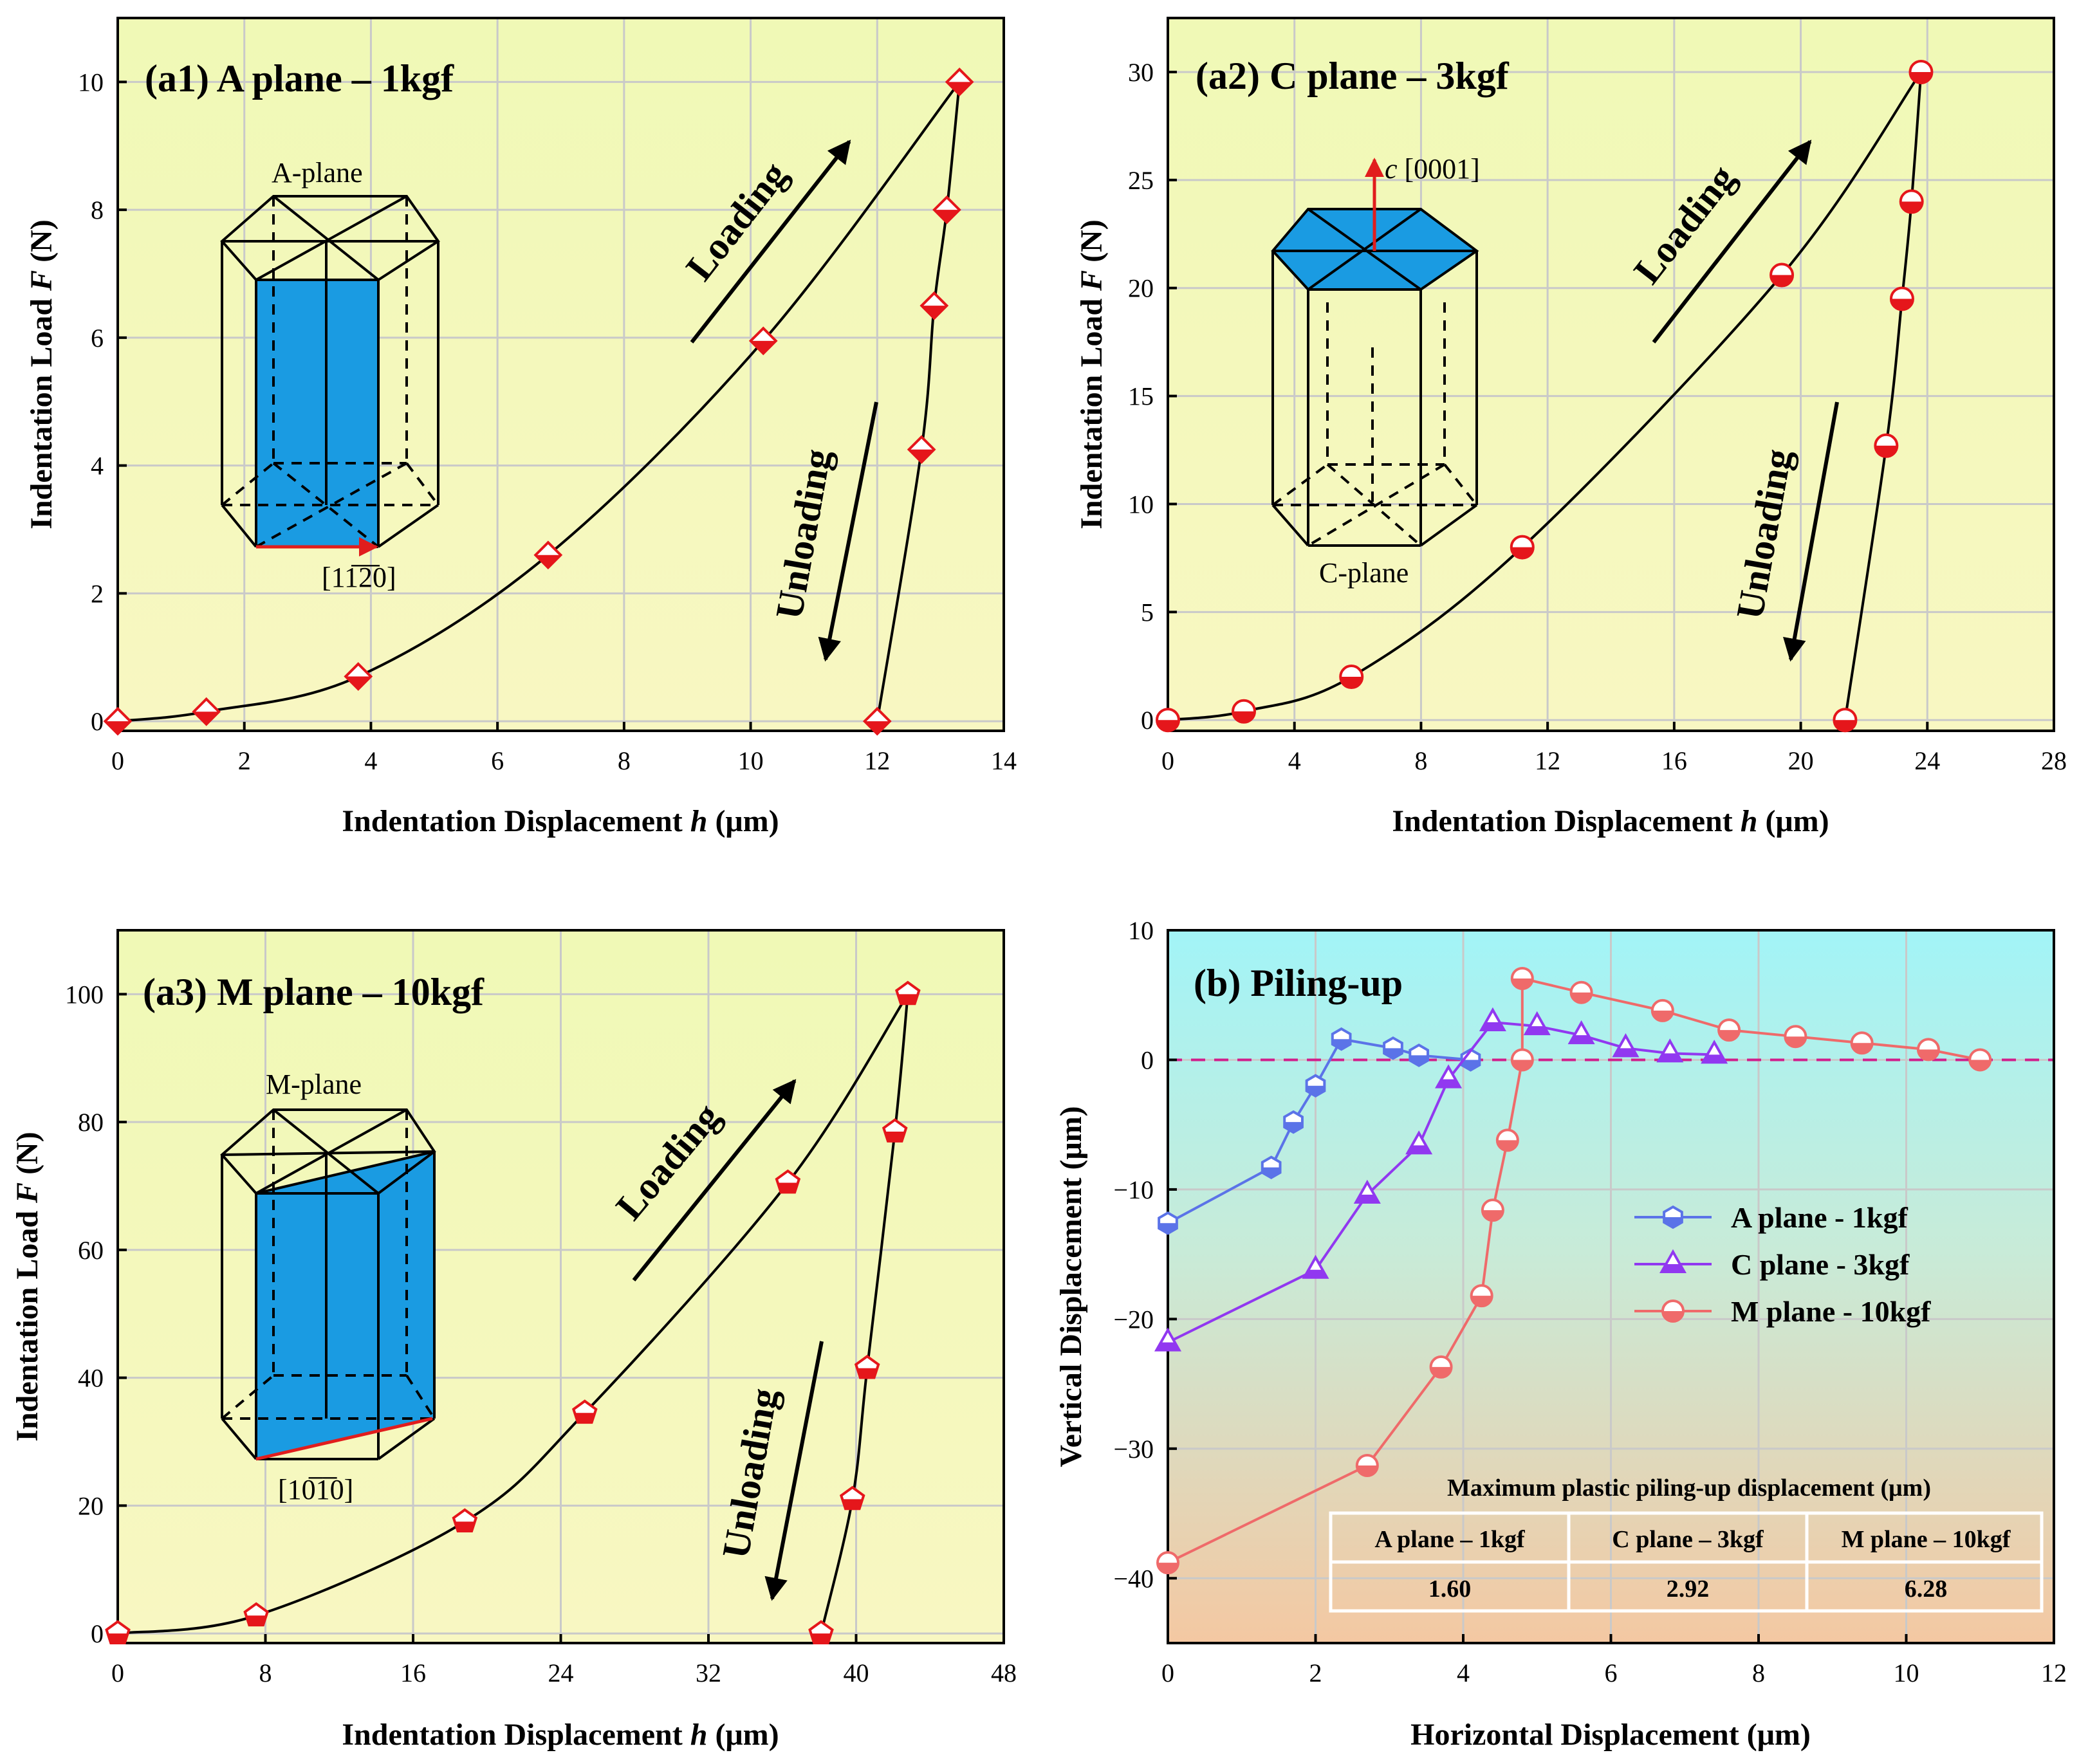  Describe the element at coordinates (1545, 396) in the screenshot. I see `curve-a2` at that location.